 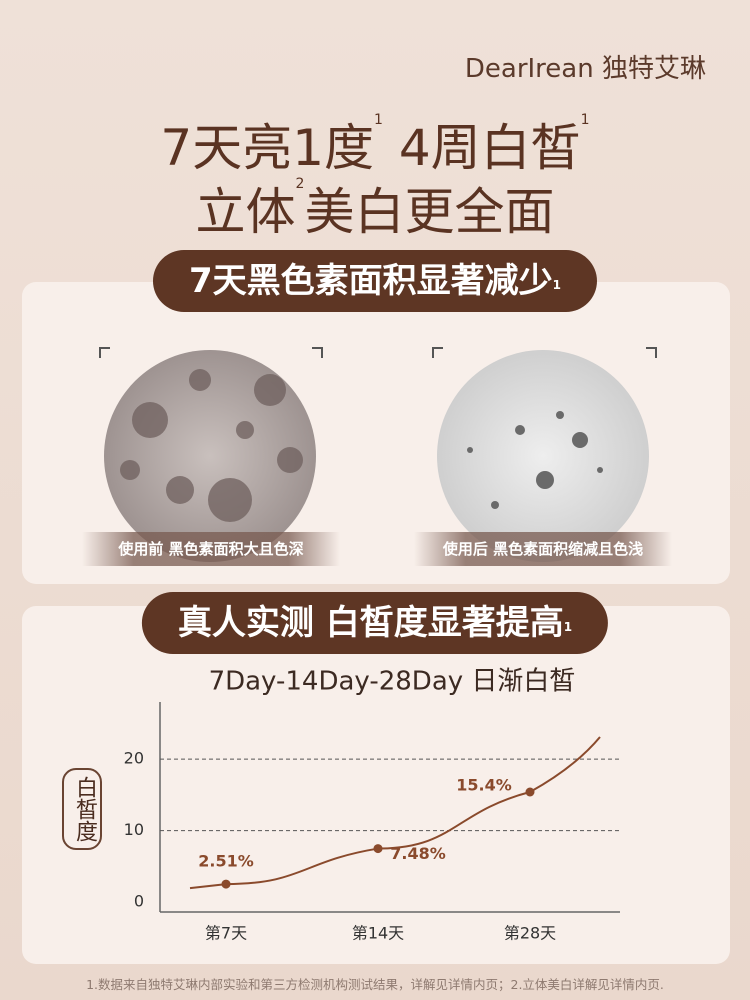 I want to click on footnote-mark: 2, so click(x=300, y=184).